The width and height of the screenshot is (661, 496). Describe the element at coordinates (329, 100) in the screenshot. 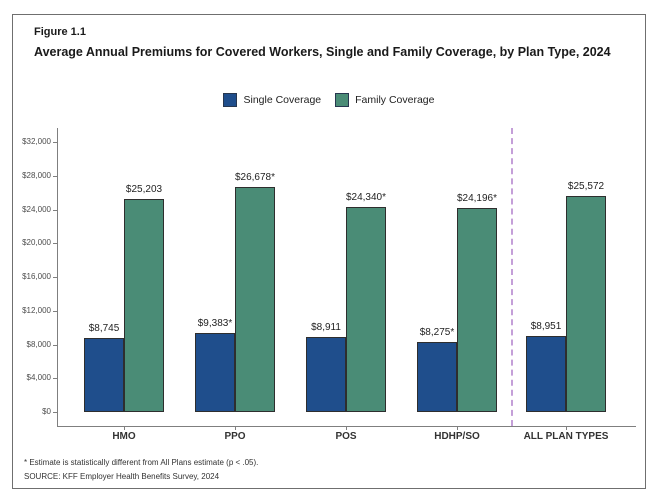

I see `chart-legend: Single Coverage Family Coverage` at that location.